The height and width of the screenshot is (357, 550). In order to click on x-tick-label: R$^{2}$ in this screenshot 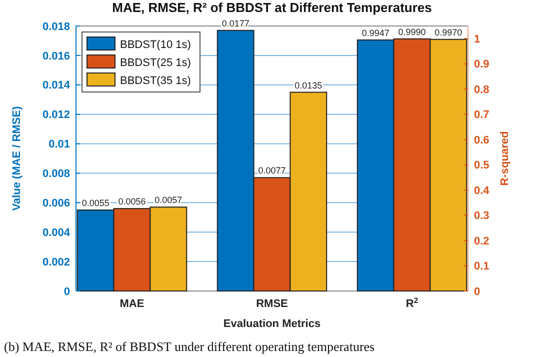, I will do `click(412, 303)`.